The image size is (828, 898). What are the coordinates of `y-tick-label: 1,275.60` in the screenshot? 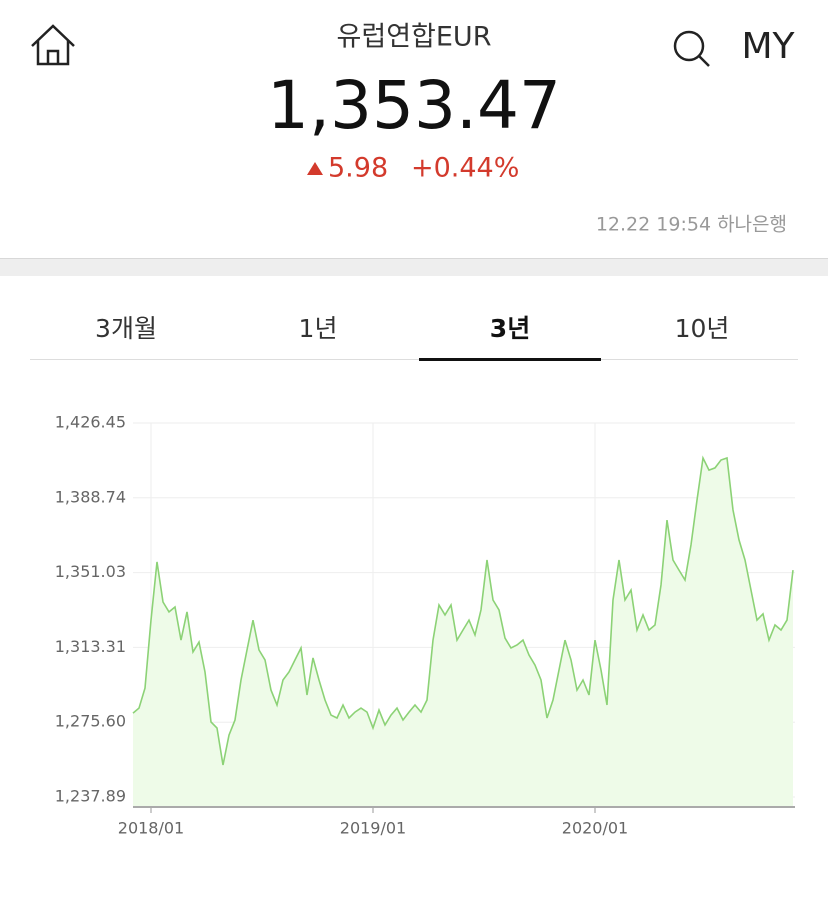 It's located at (90, 721).